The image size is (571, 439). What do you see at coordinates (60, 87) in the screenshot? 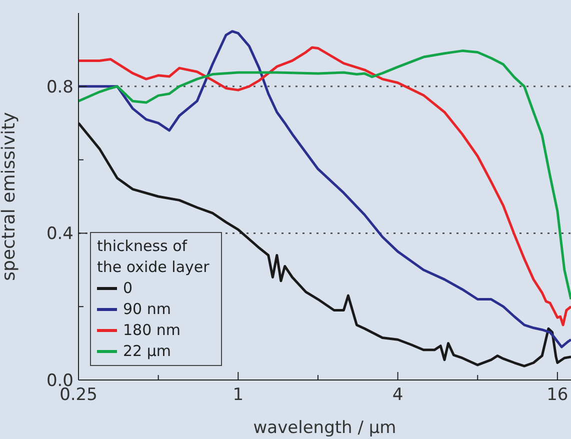
I see `y-tick-label: 0.8` at bounding box center [60, 87].